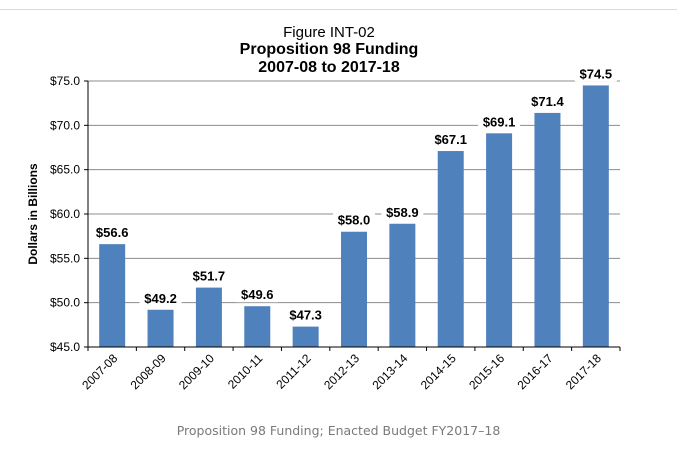 Image resolution: width=677 pixels, height=456 pixels. What do you see at coordinates (33, 214) in the screenshot?
I see `y-axis-label: Dollars in Billions` at bounding box center [33, 214].